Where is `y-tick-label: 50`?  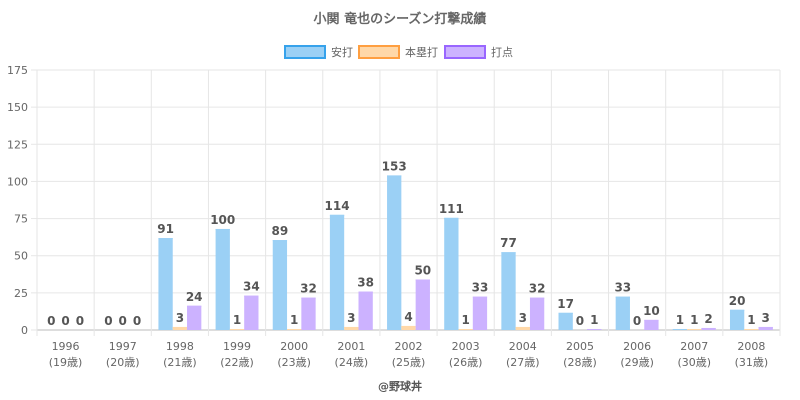 y-tick-label: 50 is located at coordinates (21, 256).